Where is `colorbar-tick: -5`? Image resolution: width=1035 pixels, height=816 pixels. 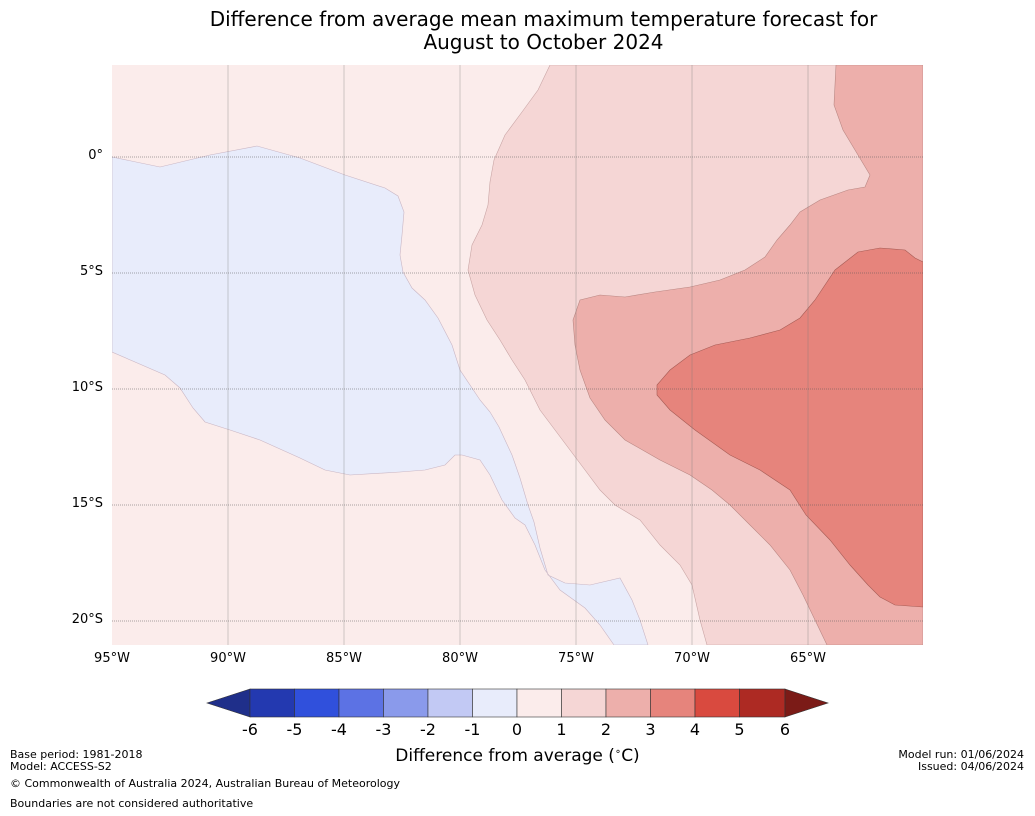
colorbar-tick: -5 is located at coordinates (294, 729).